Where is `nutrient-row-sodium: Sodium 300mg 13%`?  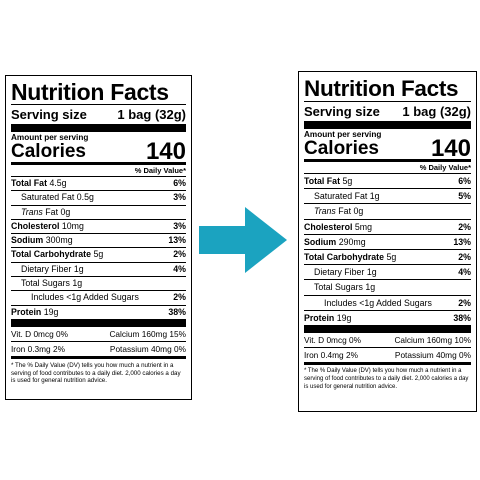
nutrient-row-sodium: Sodium 300mg 13% is located at coordinates (98, 240).